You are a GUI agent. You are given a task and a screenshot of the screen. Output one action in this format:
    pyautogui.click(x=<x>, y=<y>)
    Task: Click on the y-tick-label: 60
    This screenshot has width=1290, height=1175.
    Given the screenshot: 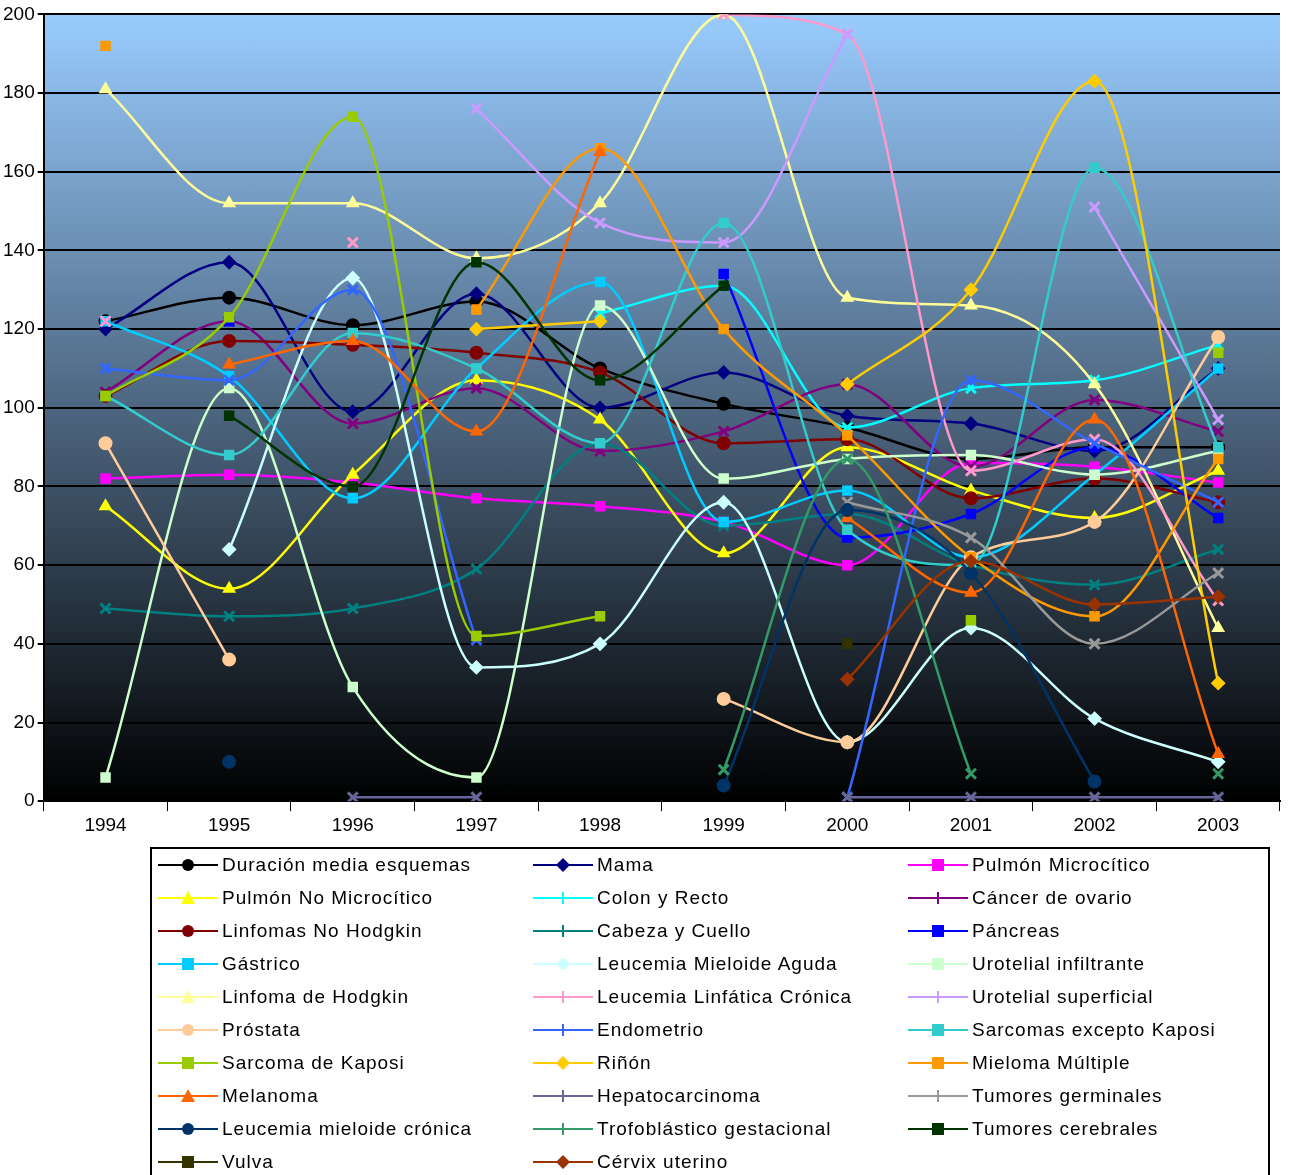 What is the action you would take?
    pyautogui.click(x=24, y=564)
    